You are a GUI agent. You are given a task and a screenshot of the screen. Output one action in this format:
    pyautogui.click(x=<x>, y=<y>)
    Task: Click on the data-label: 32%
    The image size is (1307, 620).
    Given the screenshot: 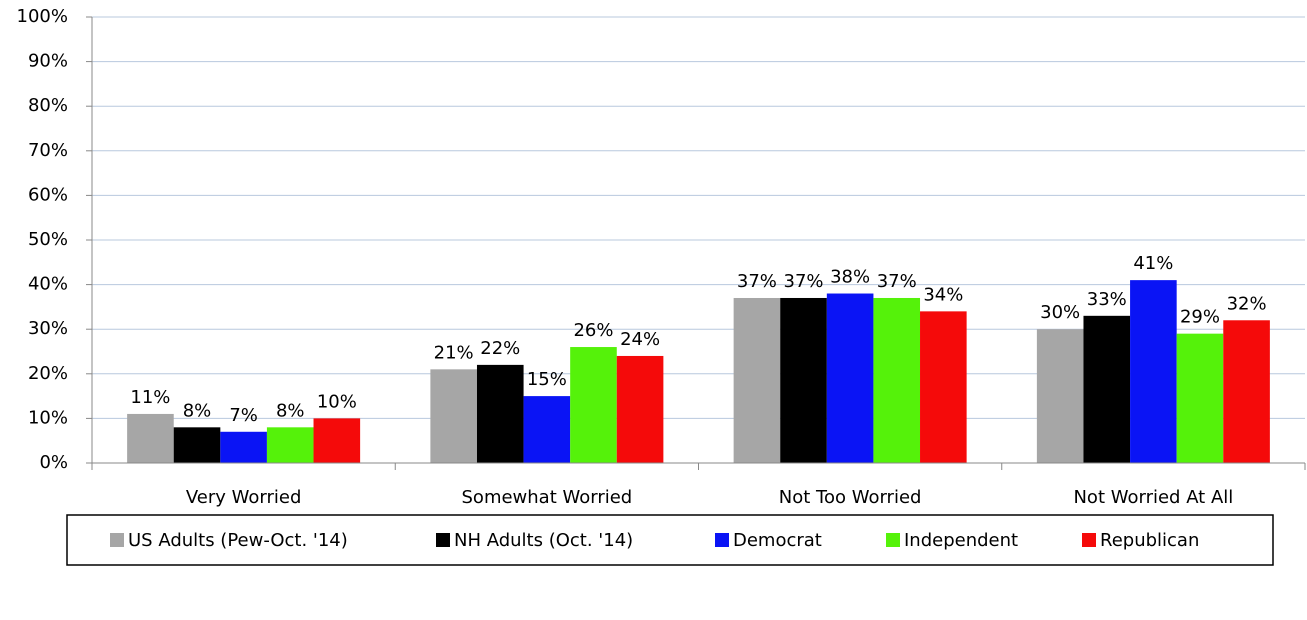 What is the action you would take?
    pyautogui.click(x=1247, y=303)
    